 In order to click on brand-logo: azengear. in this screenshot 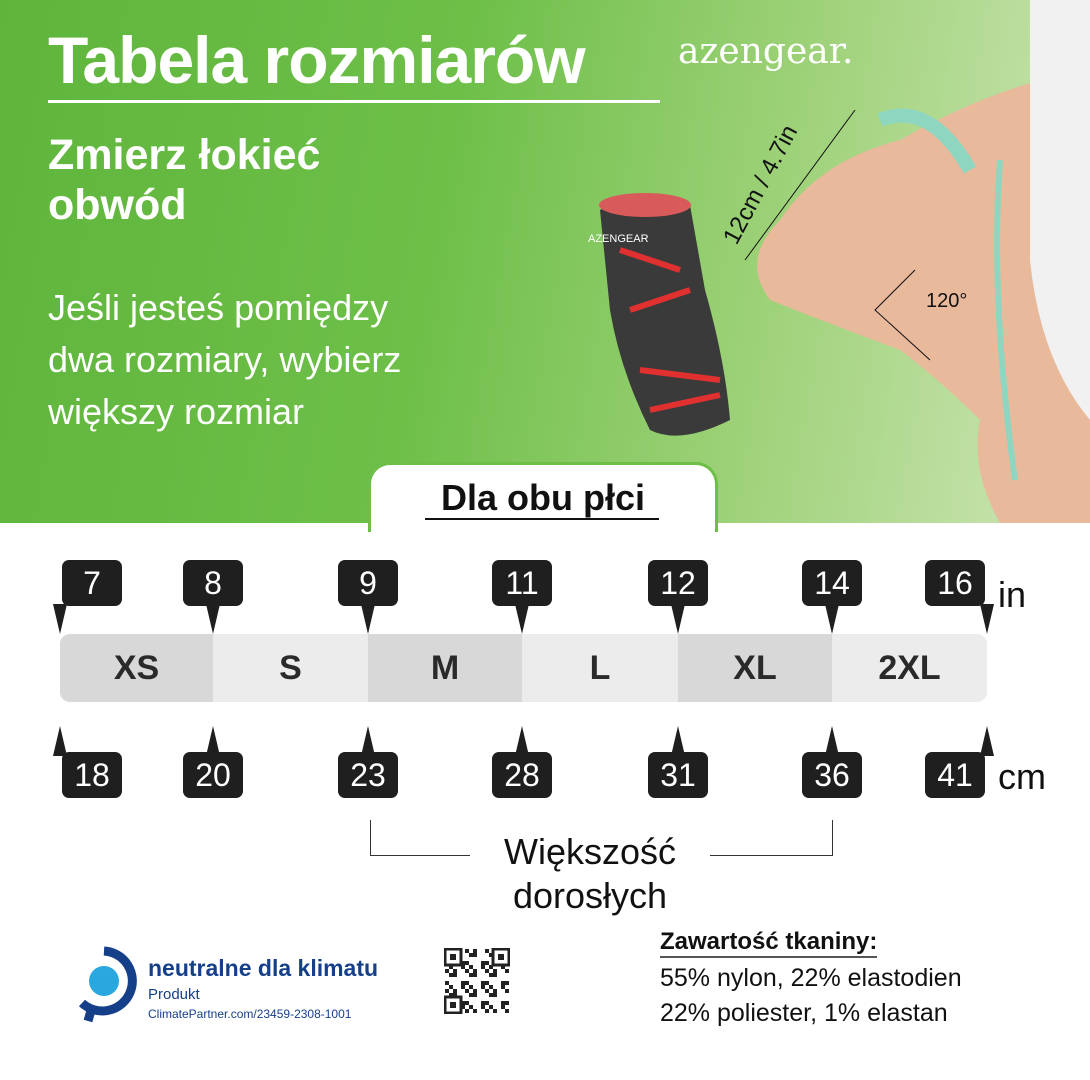, I will do `click(766, 51)`.